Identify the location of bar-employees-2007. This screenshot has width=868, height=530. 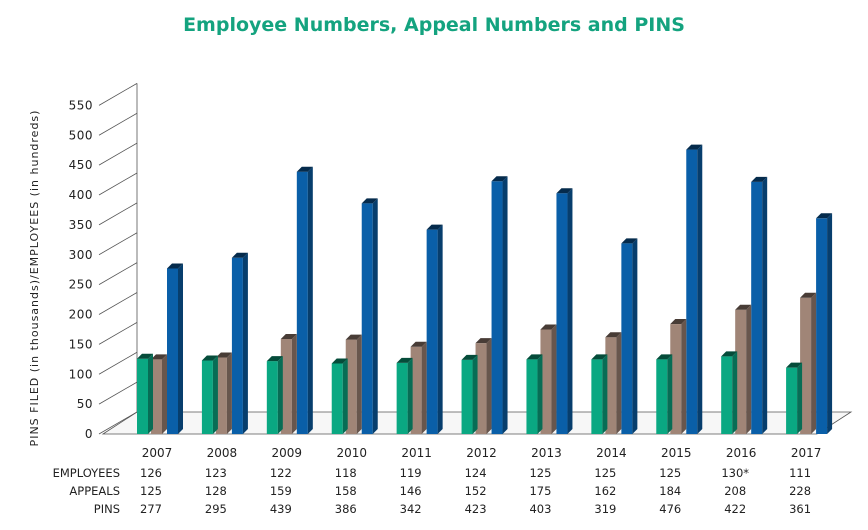
(145, 393).